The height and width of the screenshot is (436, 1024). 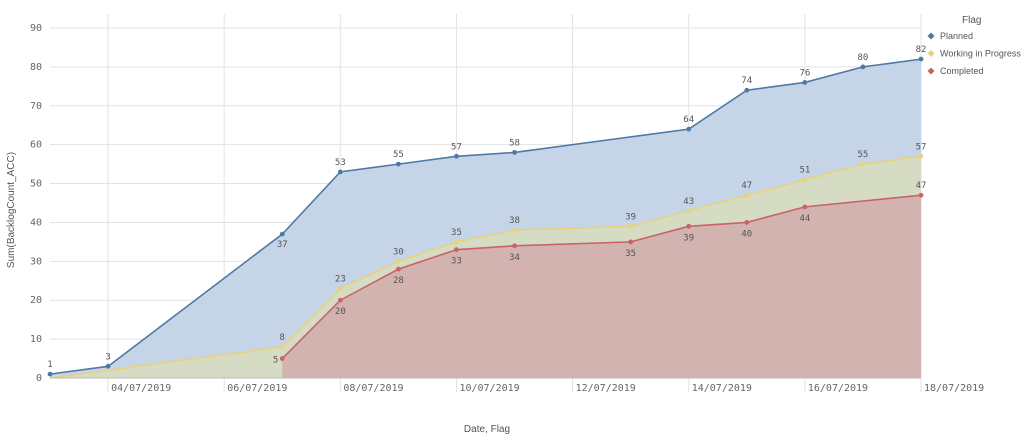 What do you see at coordinates (630, 254) in the screenshot?
I see `data-label-completed: 35` at bounding box center [630, 254].